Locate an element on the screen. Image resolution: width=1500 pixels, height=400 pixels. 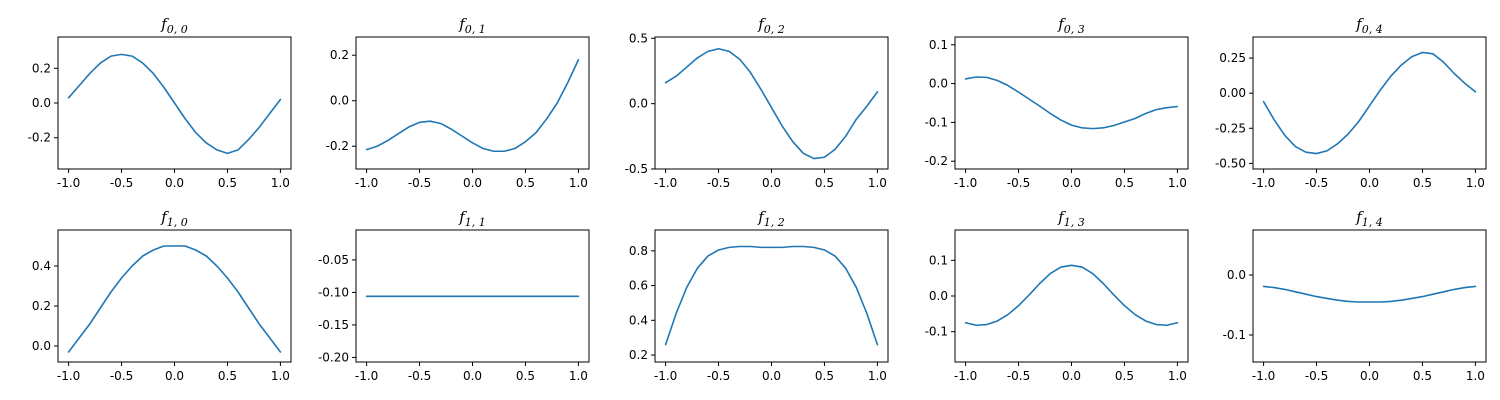
subplot-title-subscript: 0, 4 is located at coordinates (1372, 29).